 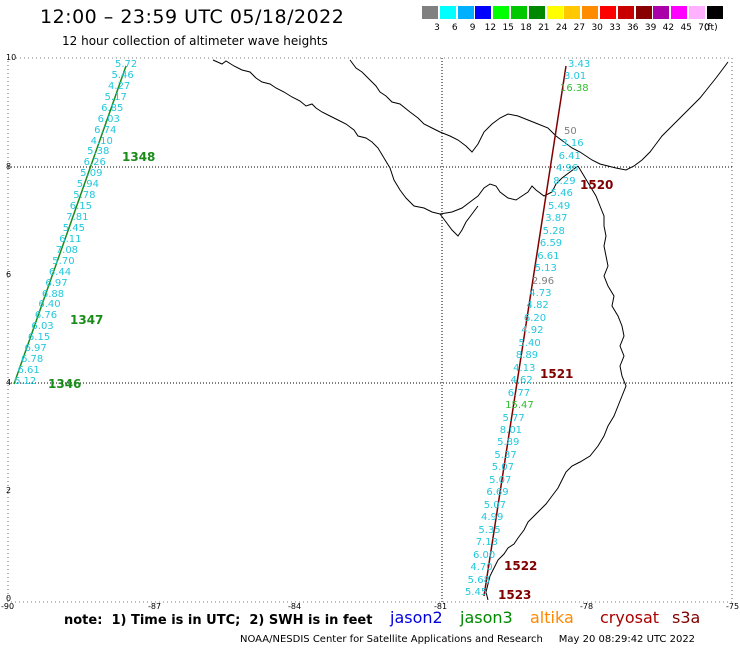 What do you see at coordinates (633, 28) in the screenshot?
I see `legend-label: 36` at bounding box center [633, 28].